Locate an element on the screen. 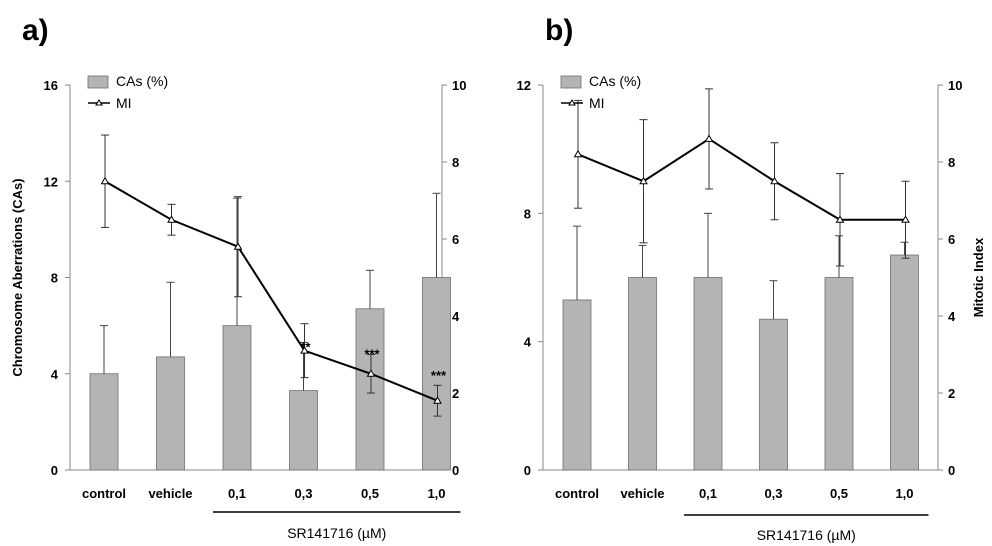  y-axis-title-left: Chromosome Aberrations (CAs) is located at coordinates (17, 277).